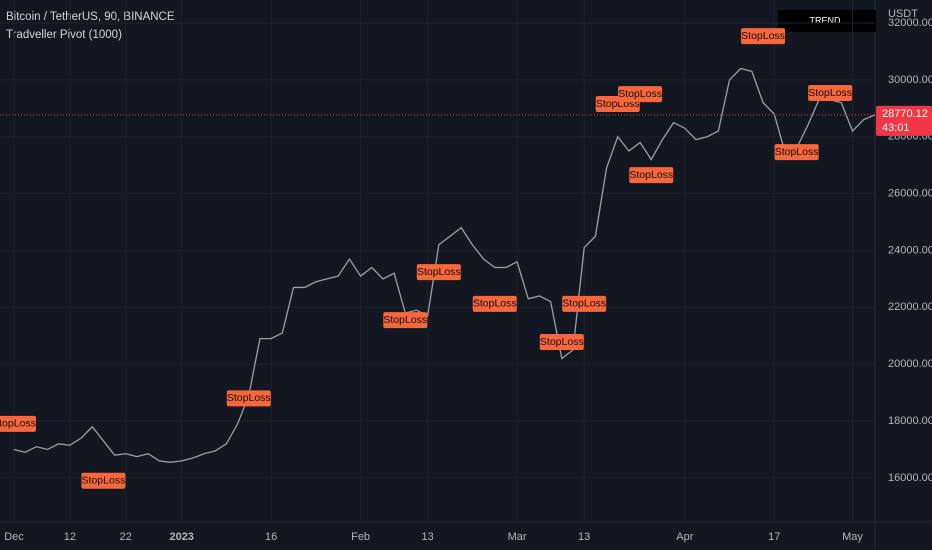 Image resolution: width=932 pixels, height=550 pixels. I want to click on x-tick-label: May, so click(852, 537).